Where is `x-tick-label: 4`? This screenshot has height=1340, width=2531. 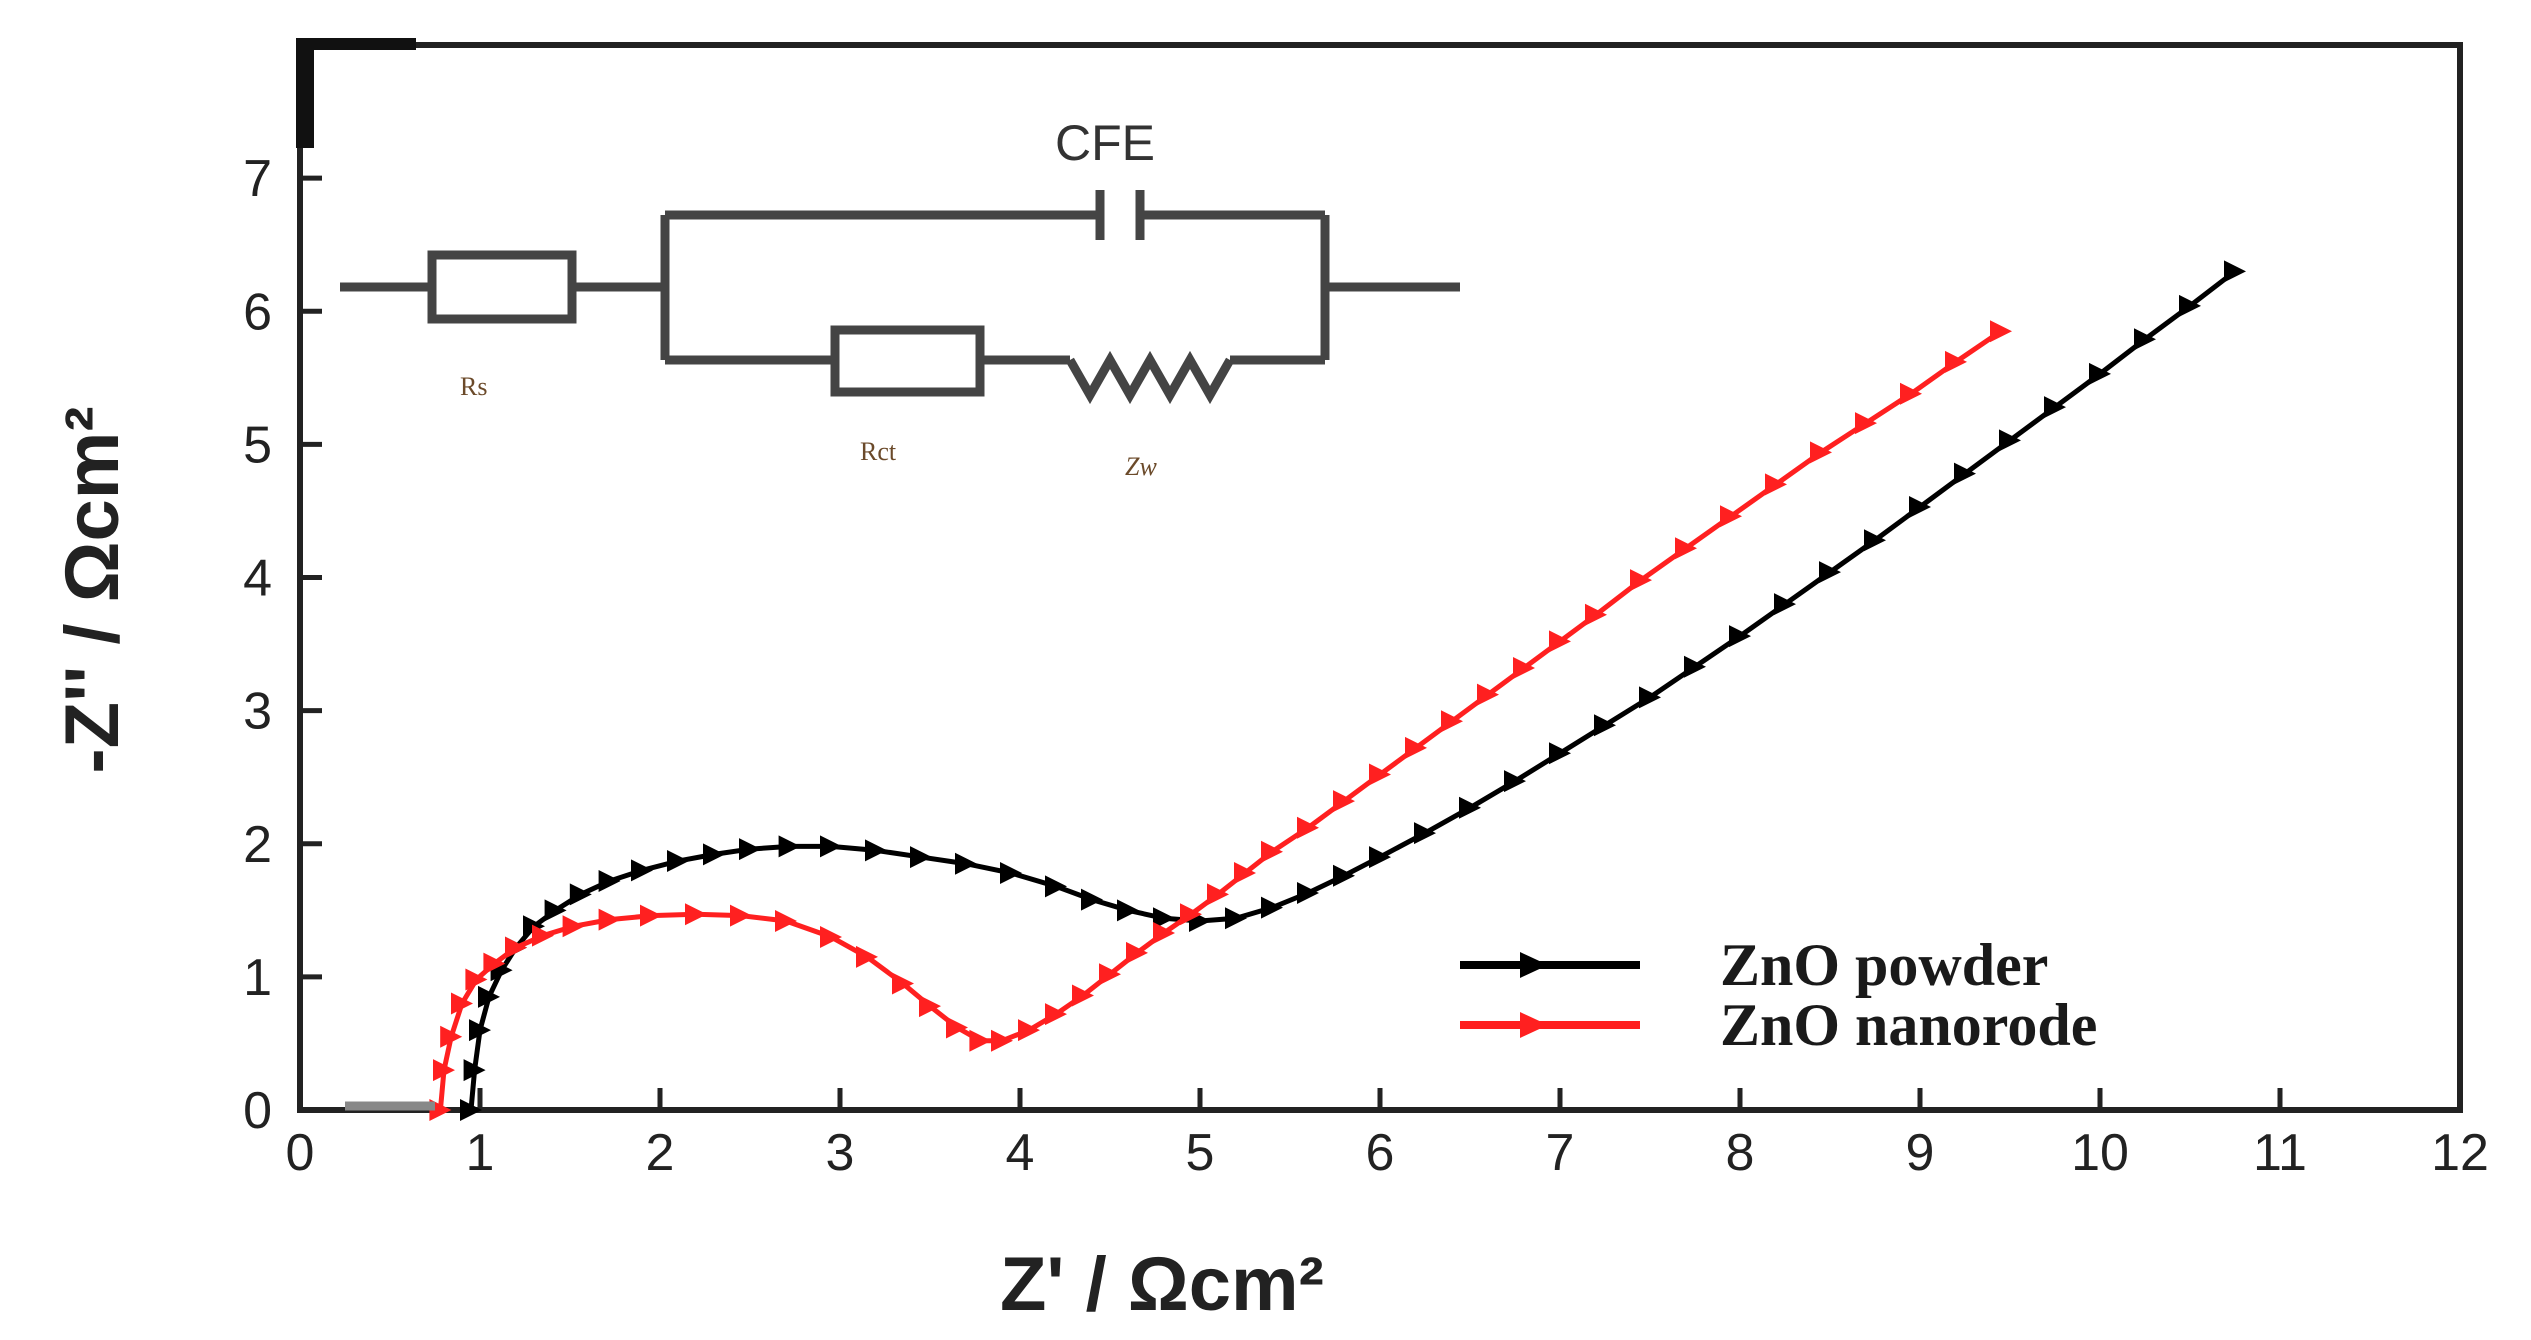
x-tick-label: 4 is located at coordinates (1020, 1153).